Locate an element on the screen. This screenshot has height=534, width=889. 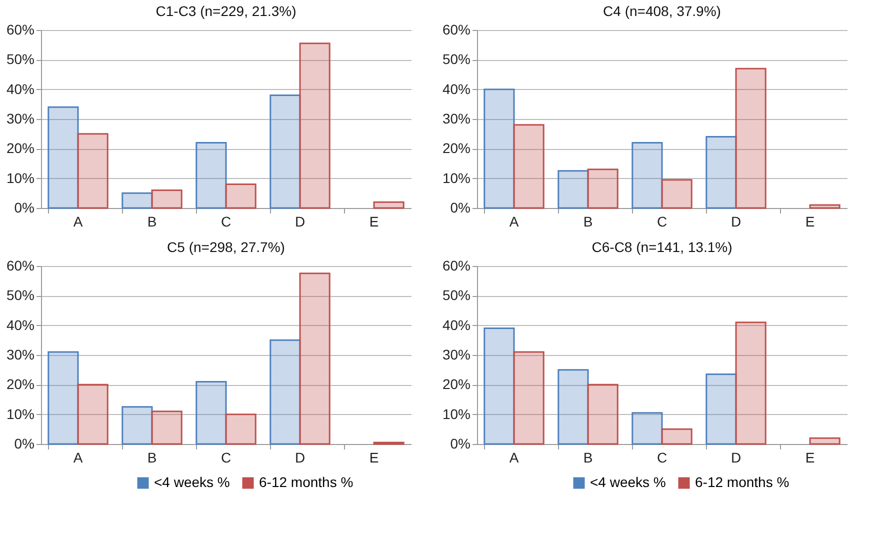
chart-title: C5 (n=298, 27.7%) is located at coordinates (226, 247).